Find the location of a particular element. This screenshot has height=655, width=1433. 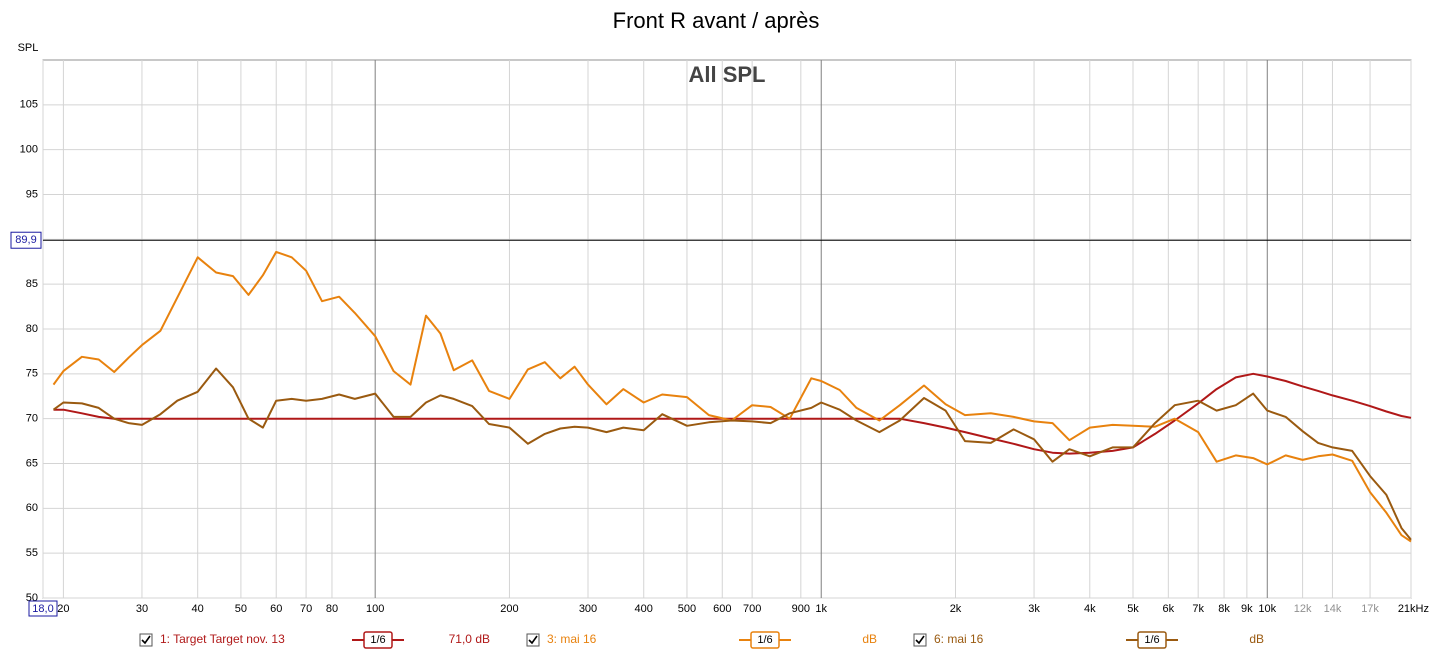

x-tick-label: 12k is located at coordinates (1303, 609).